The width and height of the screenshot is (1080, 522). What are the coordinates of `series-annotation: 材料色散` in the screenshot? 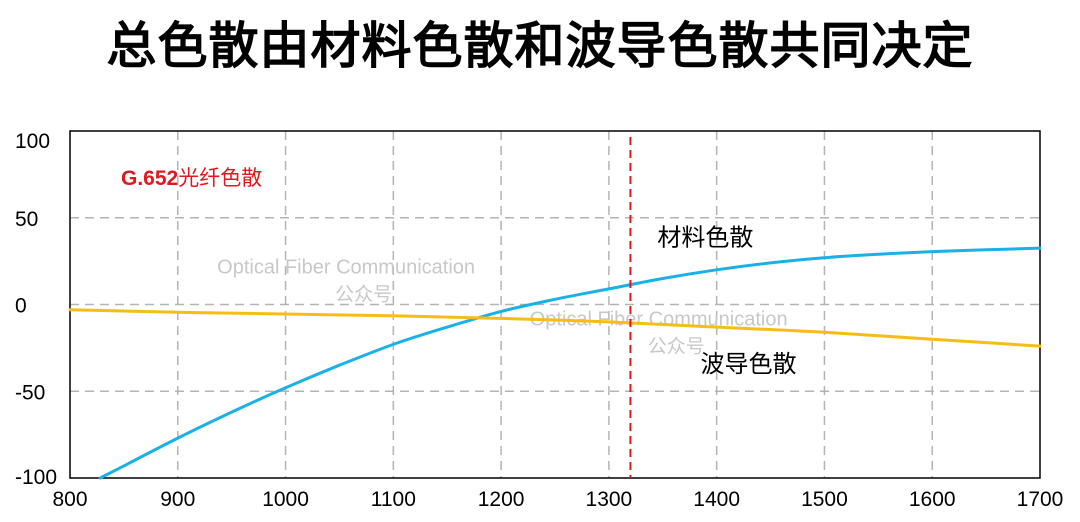 It's located at (705, 238).